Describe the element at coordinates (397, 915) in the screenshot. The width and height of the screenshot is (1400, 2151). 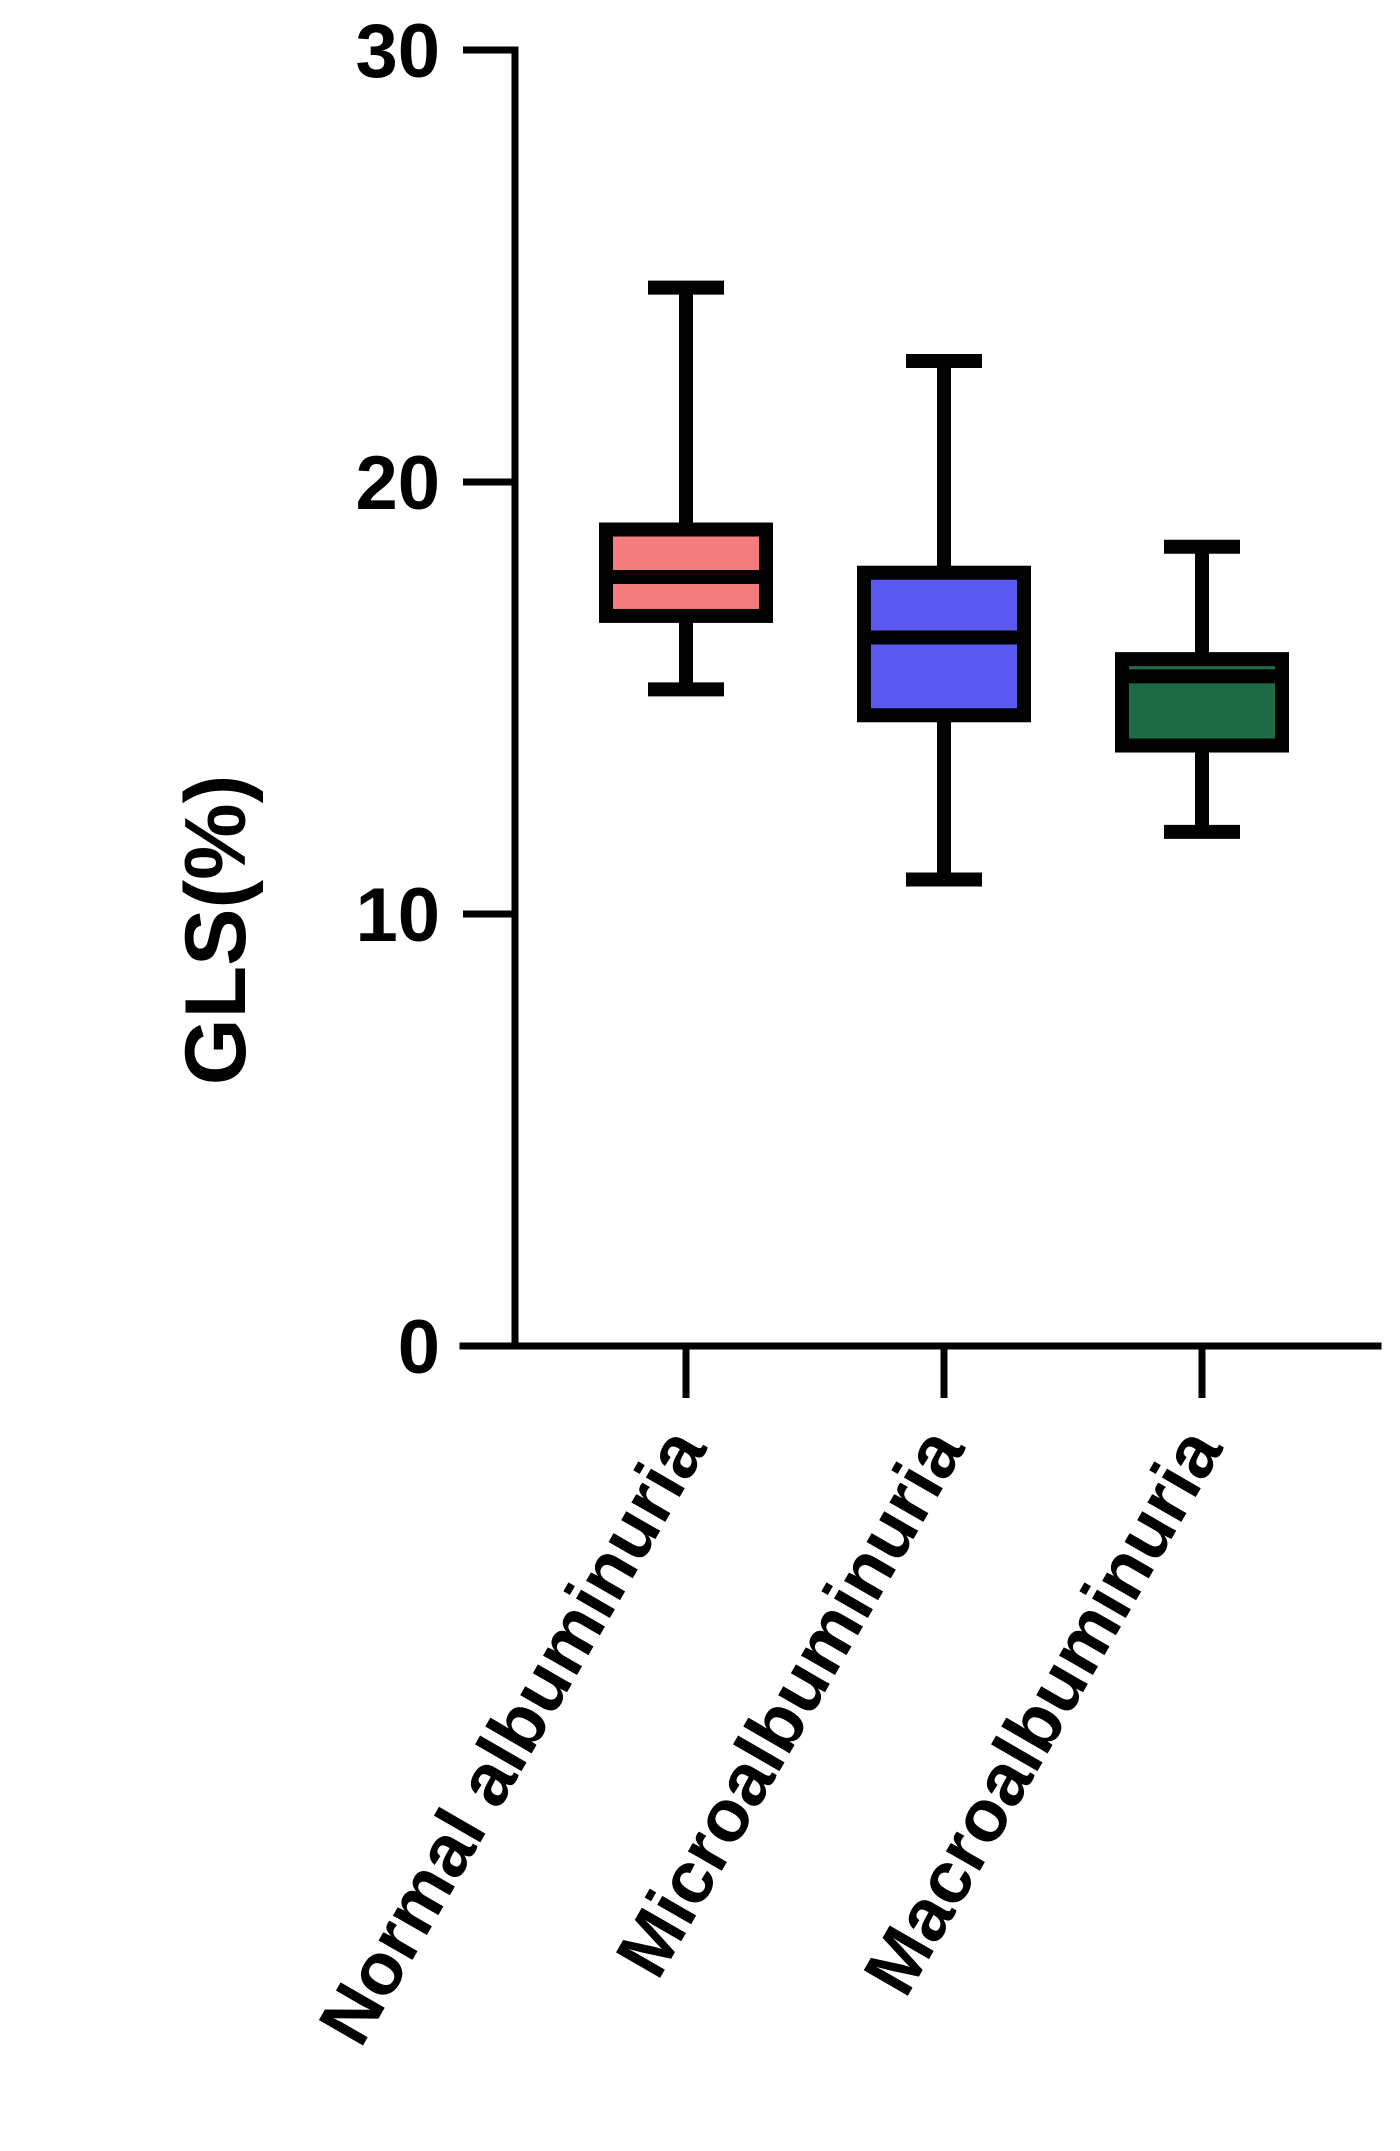
I see `y-tick-label: 10` at that location.